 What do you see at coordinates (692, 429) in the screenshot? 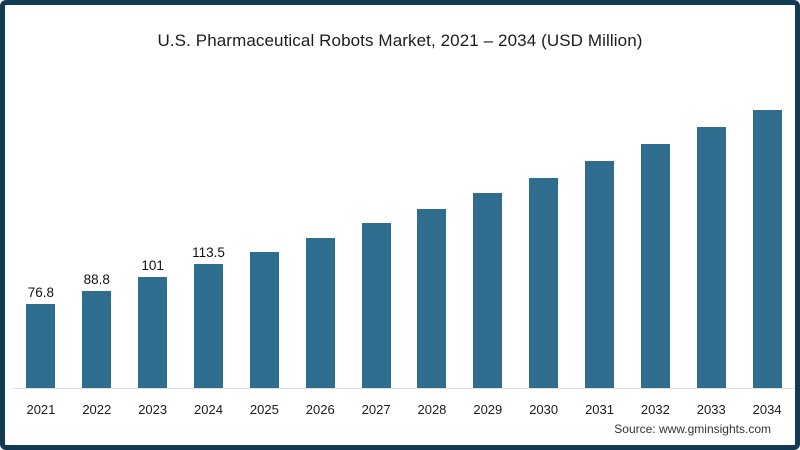
I see `source-note: Source: www.gminsights.com` at bounding box center [692, 429].